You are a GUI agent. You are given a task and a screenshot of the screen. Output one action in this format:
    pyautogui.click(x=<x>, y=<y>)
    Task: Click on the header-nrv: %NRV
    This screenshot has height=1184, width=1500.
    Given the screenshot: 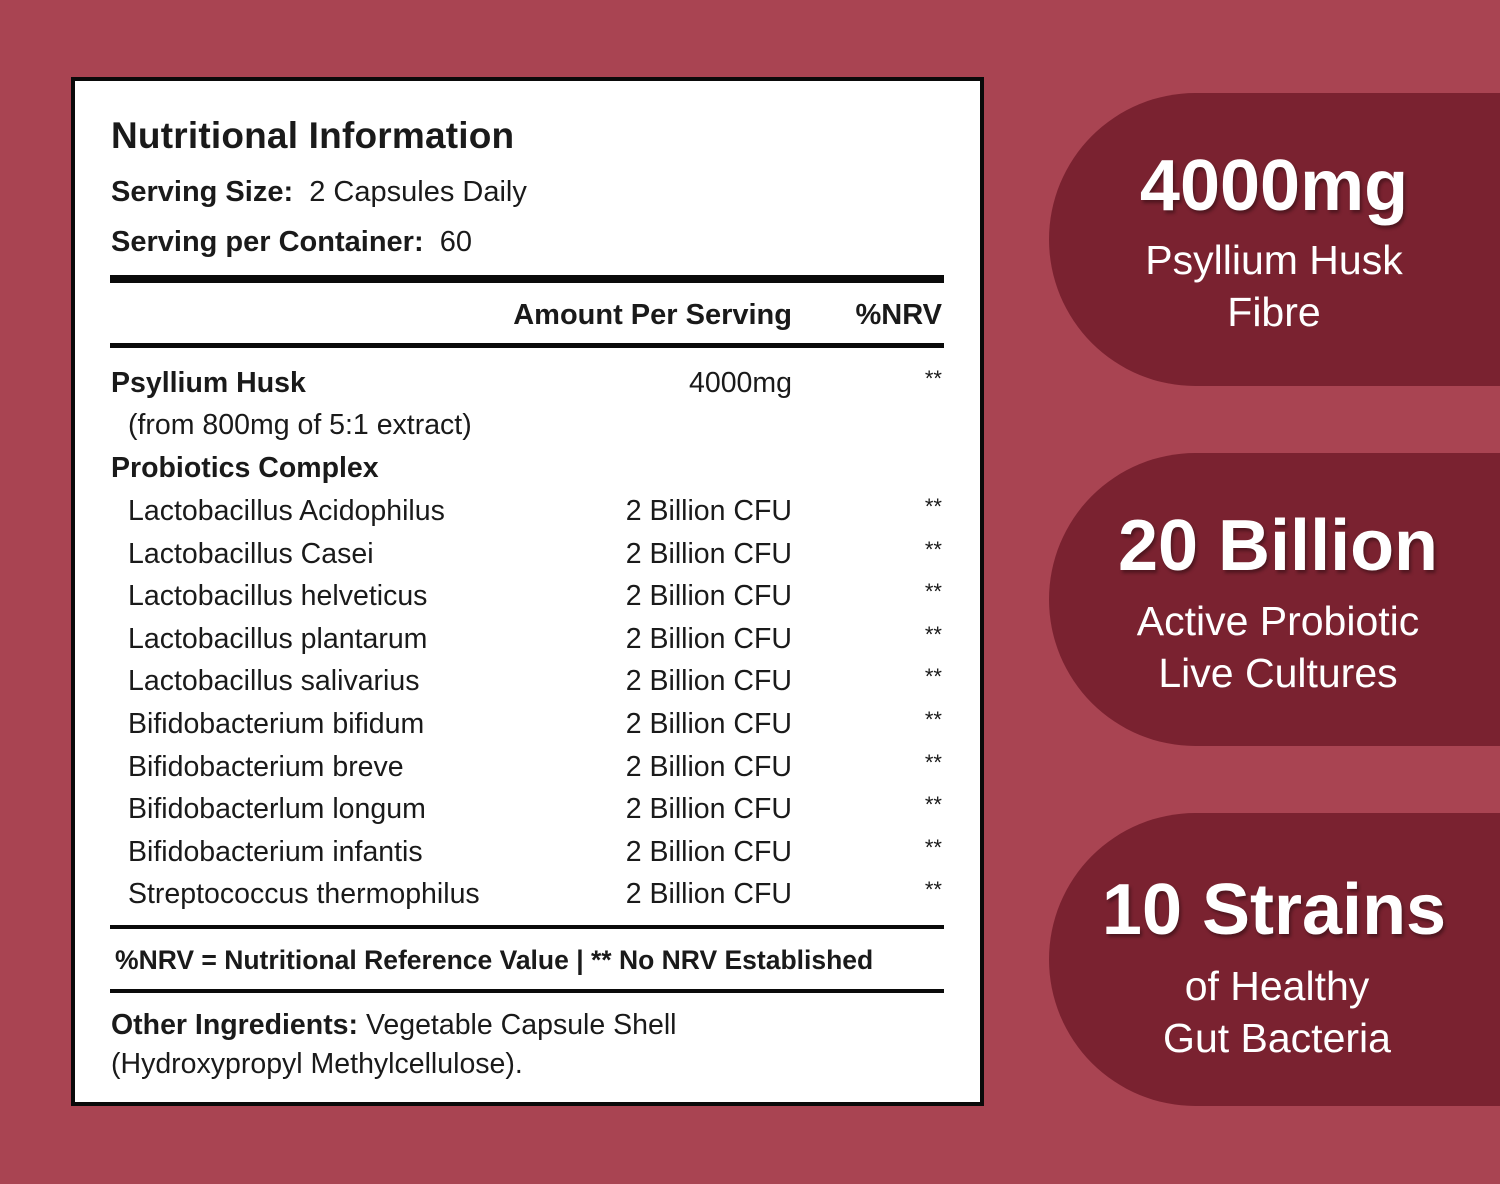 What is the action you would take?
    pyautogui.click(x=899, y=315)
    